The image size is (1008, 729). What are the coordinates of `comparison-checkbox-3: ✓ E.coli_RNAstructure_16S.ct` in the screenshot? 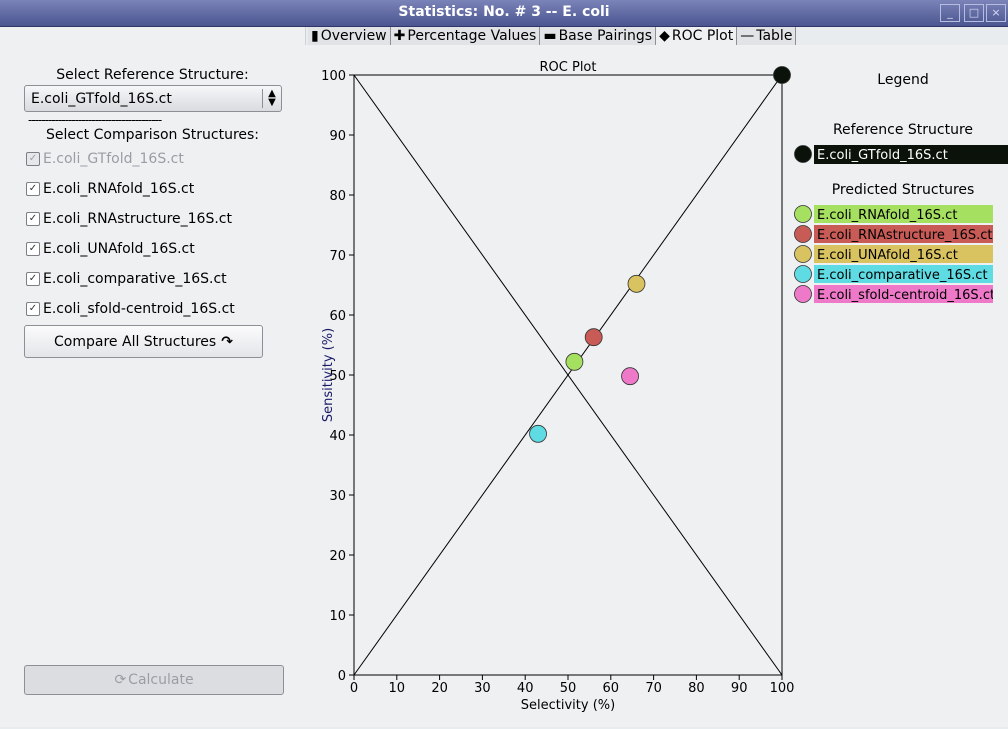 It's located at (129, 219).